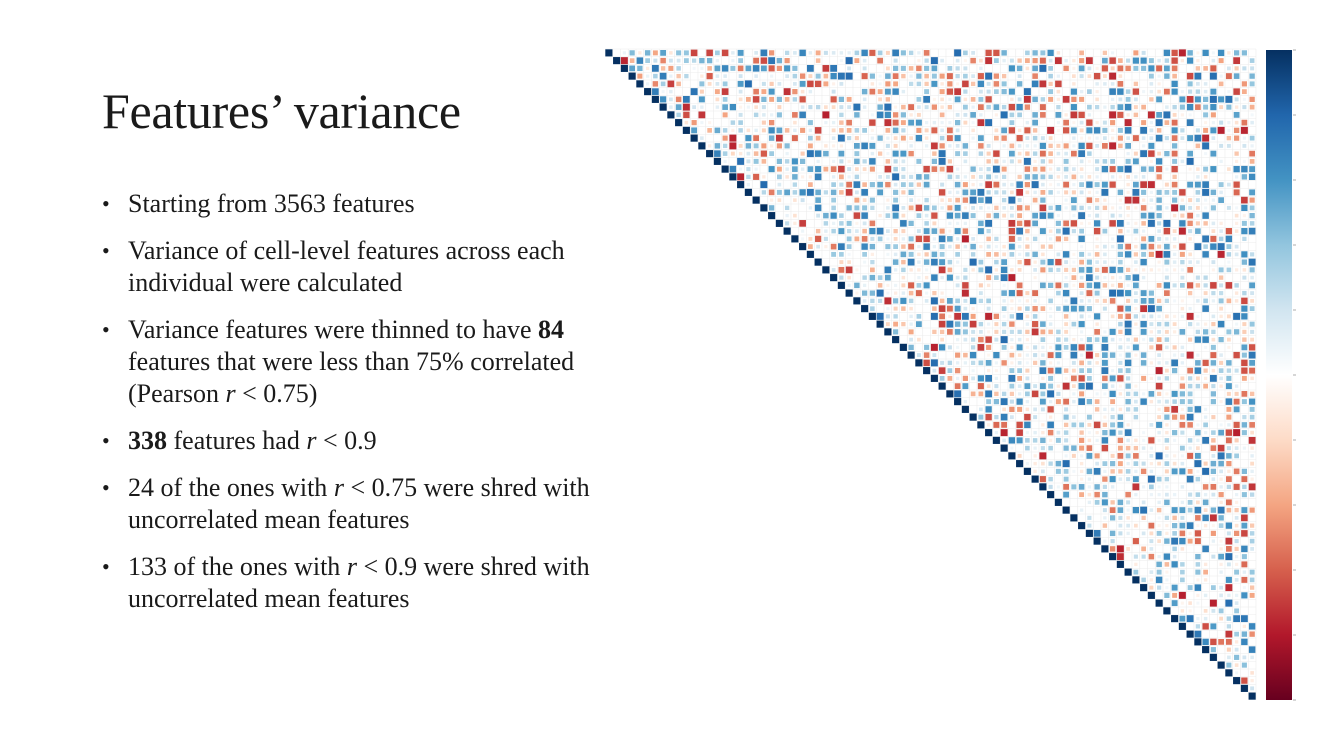 The image size is (1333, 750). I want to click on bullet-text: 133 of the ones with, so click(237, 566).